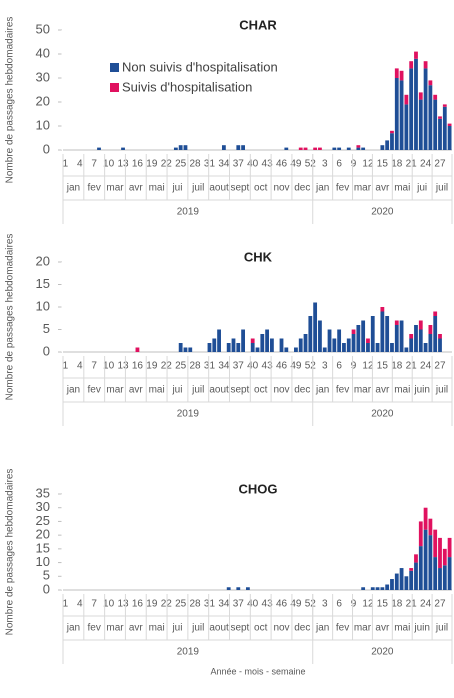 The height and width of the screenshot is (698, 454). Describe the element at coordinates (440, 164) in the screenshot. I see `x-tick-label: 27` at that location.